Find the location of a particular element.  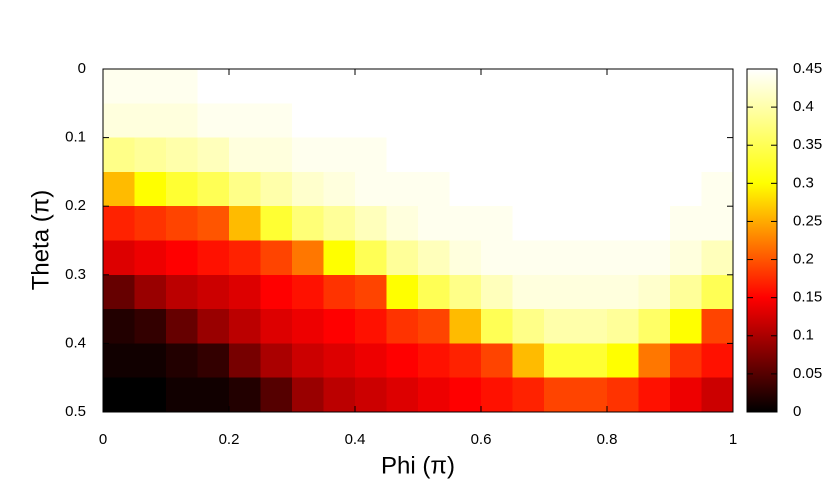

x-tick-label: 0.8 is located at coordinates (607, 439).